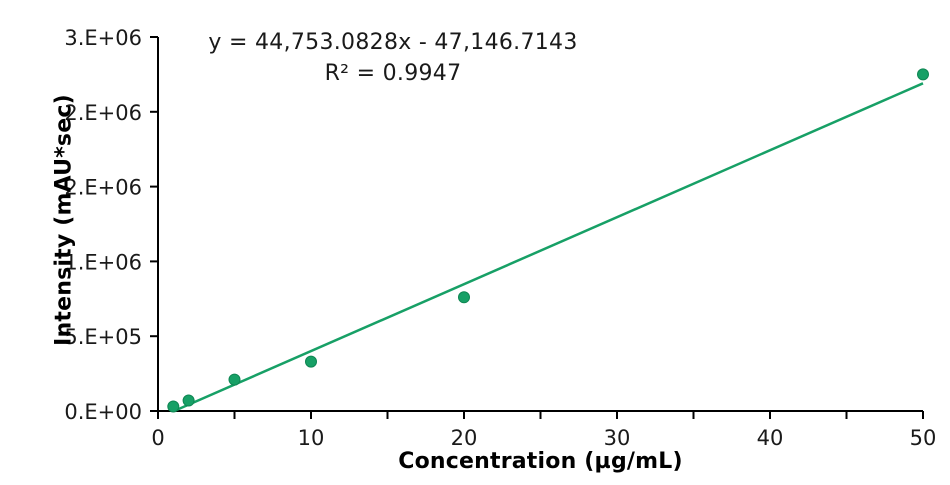  What do you see at coordinates (393, 73) in the screenshot?
I see `r-squared-value: R² = 0.9947` at bounding box center [393, 73].